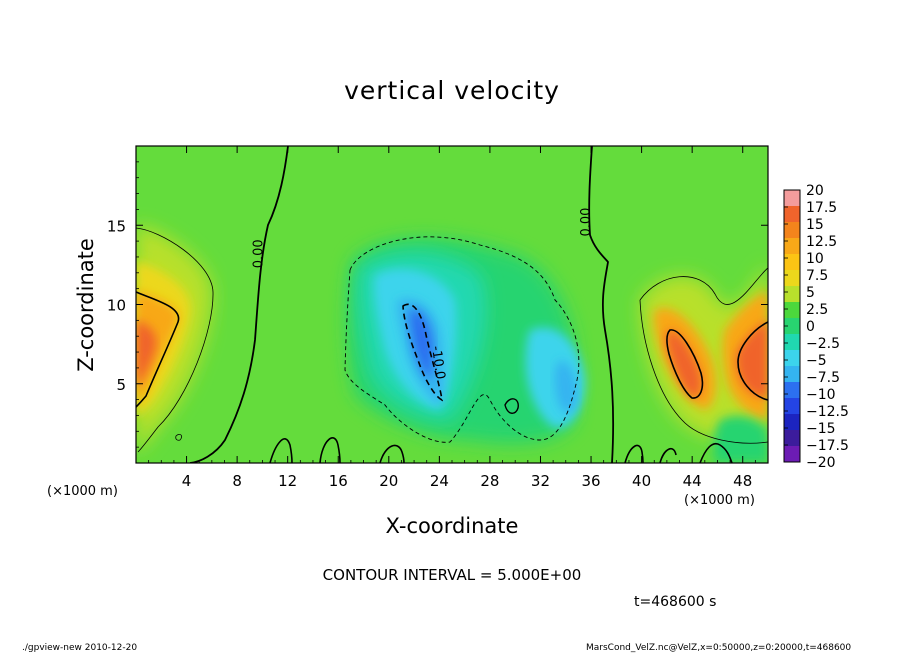 Image resolution: width=904 pixels, height=654 pixels. I want to click on contour-5-right-bottom, so click(703, 371).